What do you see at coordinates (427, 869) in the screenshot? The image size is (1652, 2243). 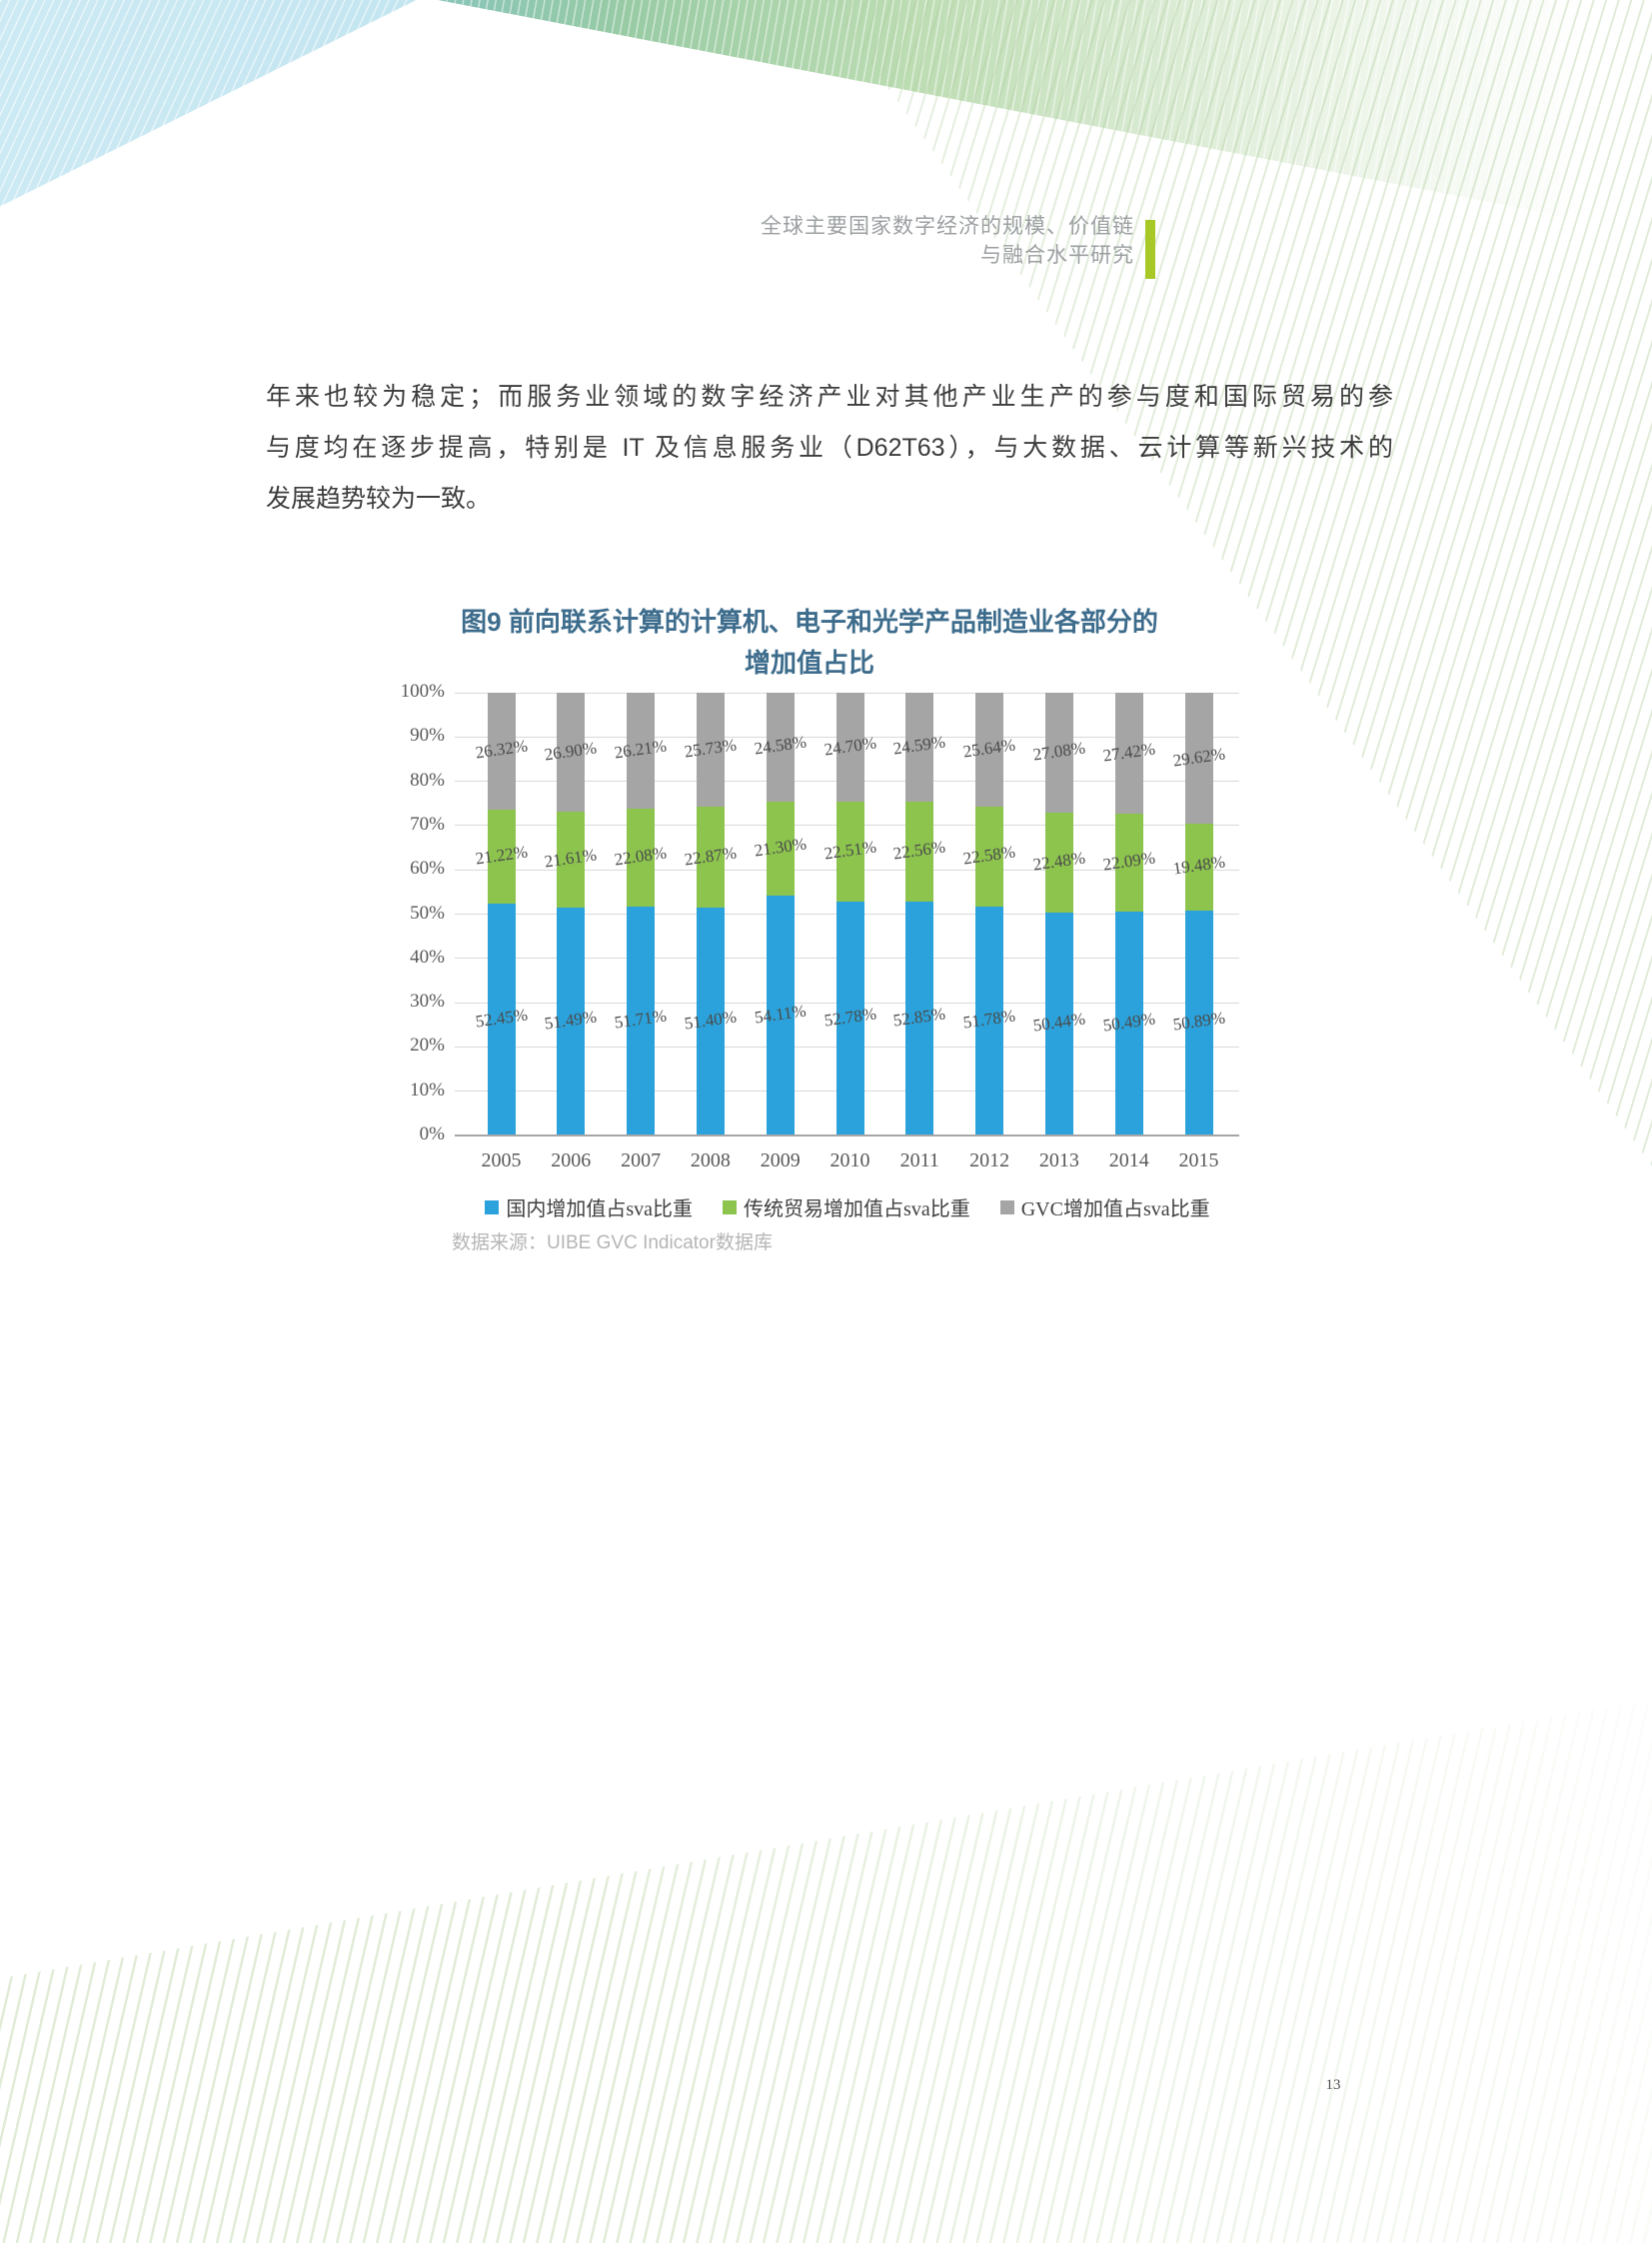 I see `y-axis-tick-label: 60%` at bounding box center [427, 869].